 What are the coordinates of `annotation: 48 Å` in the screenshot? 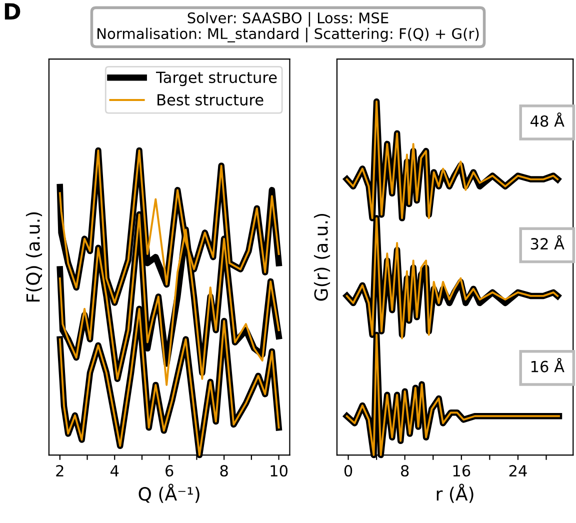 It's located at (547, 119).